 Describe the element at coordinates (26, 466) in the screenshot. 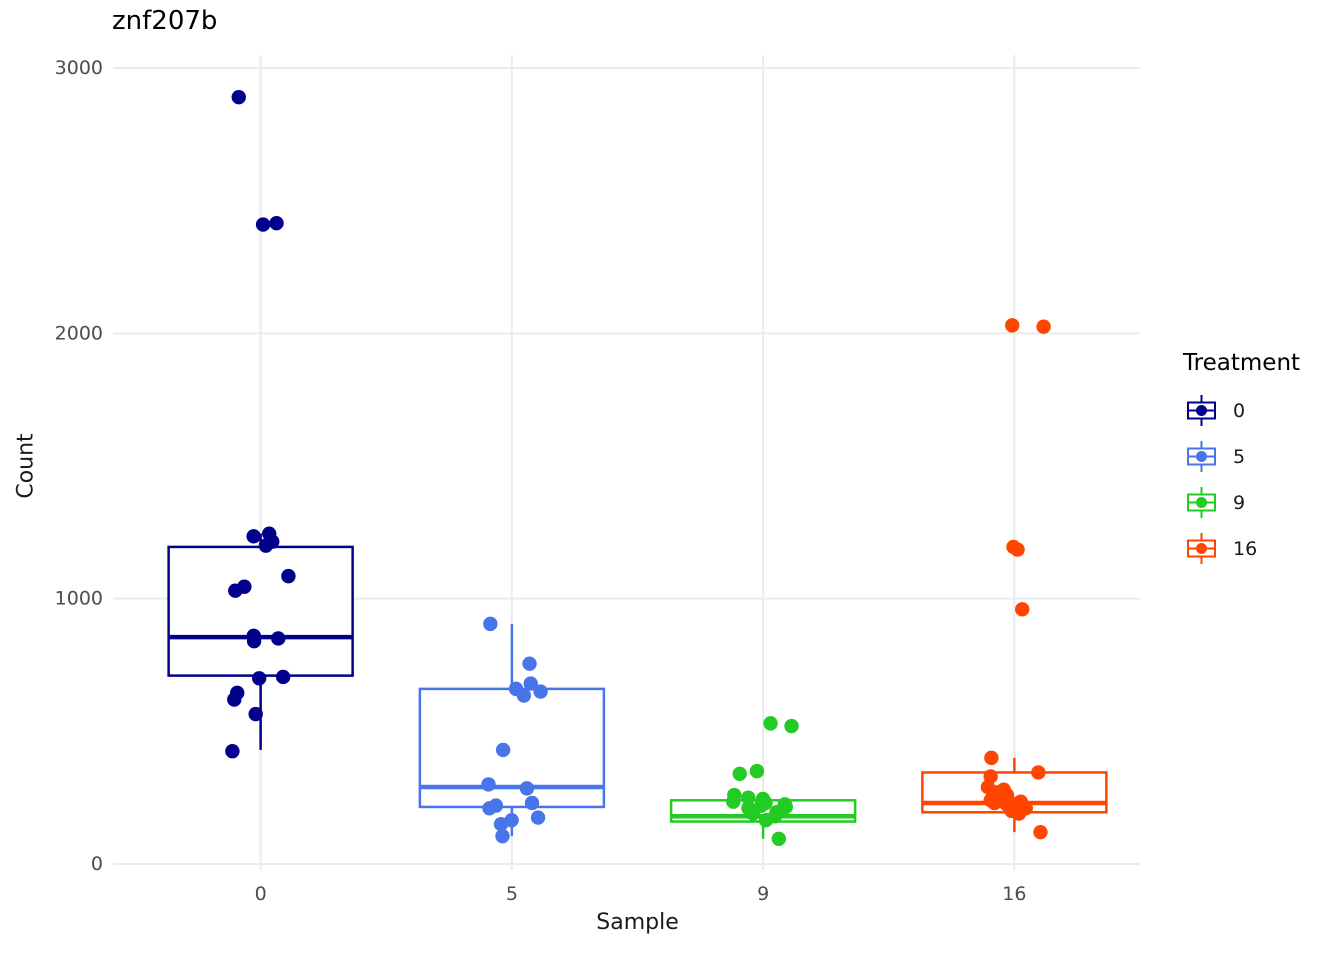

I see `y-axis-title: Count` at that location.